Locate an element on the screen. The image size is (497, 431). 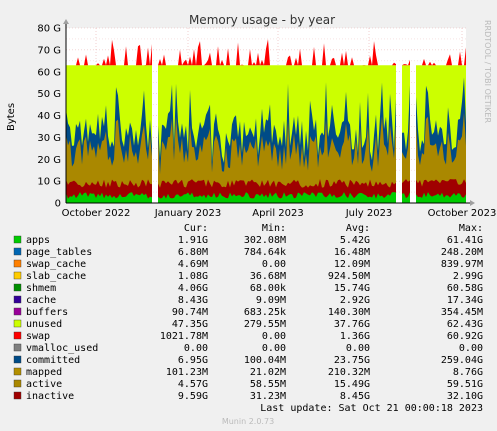
legend-value-max: 248.20M is located at coordinates (462, 252).